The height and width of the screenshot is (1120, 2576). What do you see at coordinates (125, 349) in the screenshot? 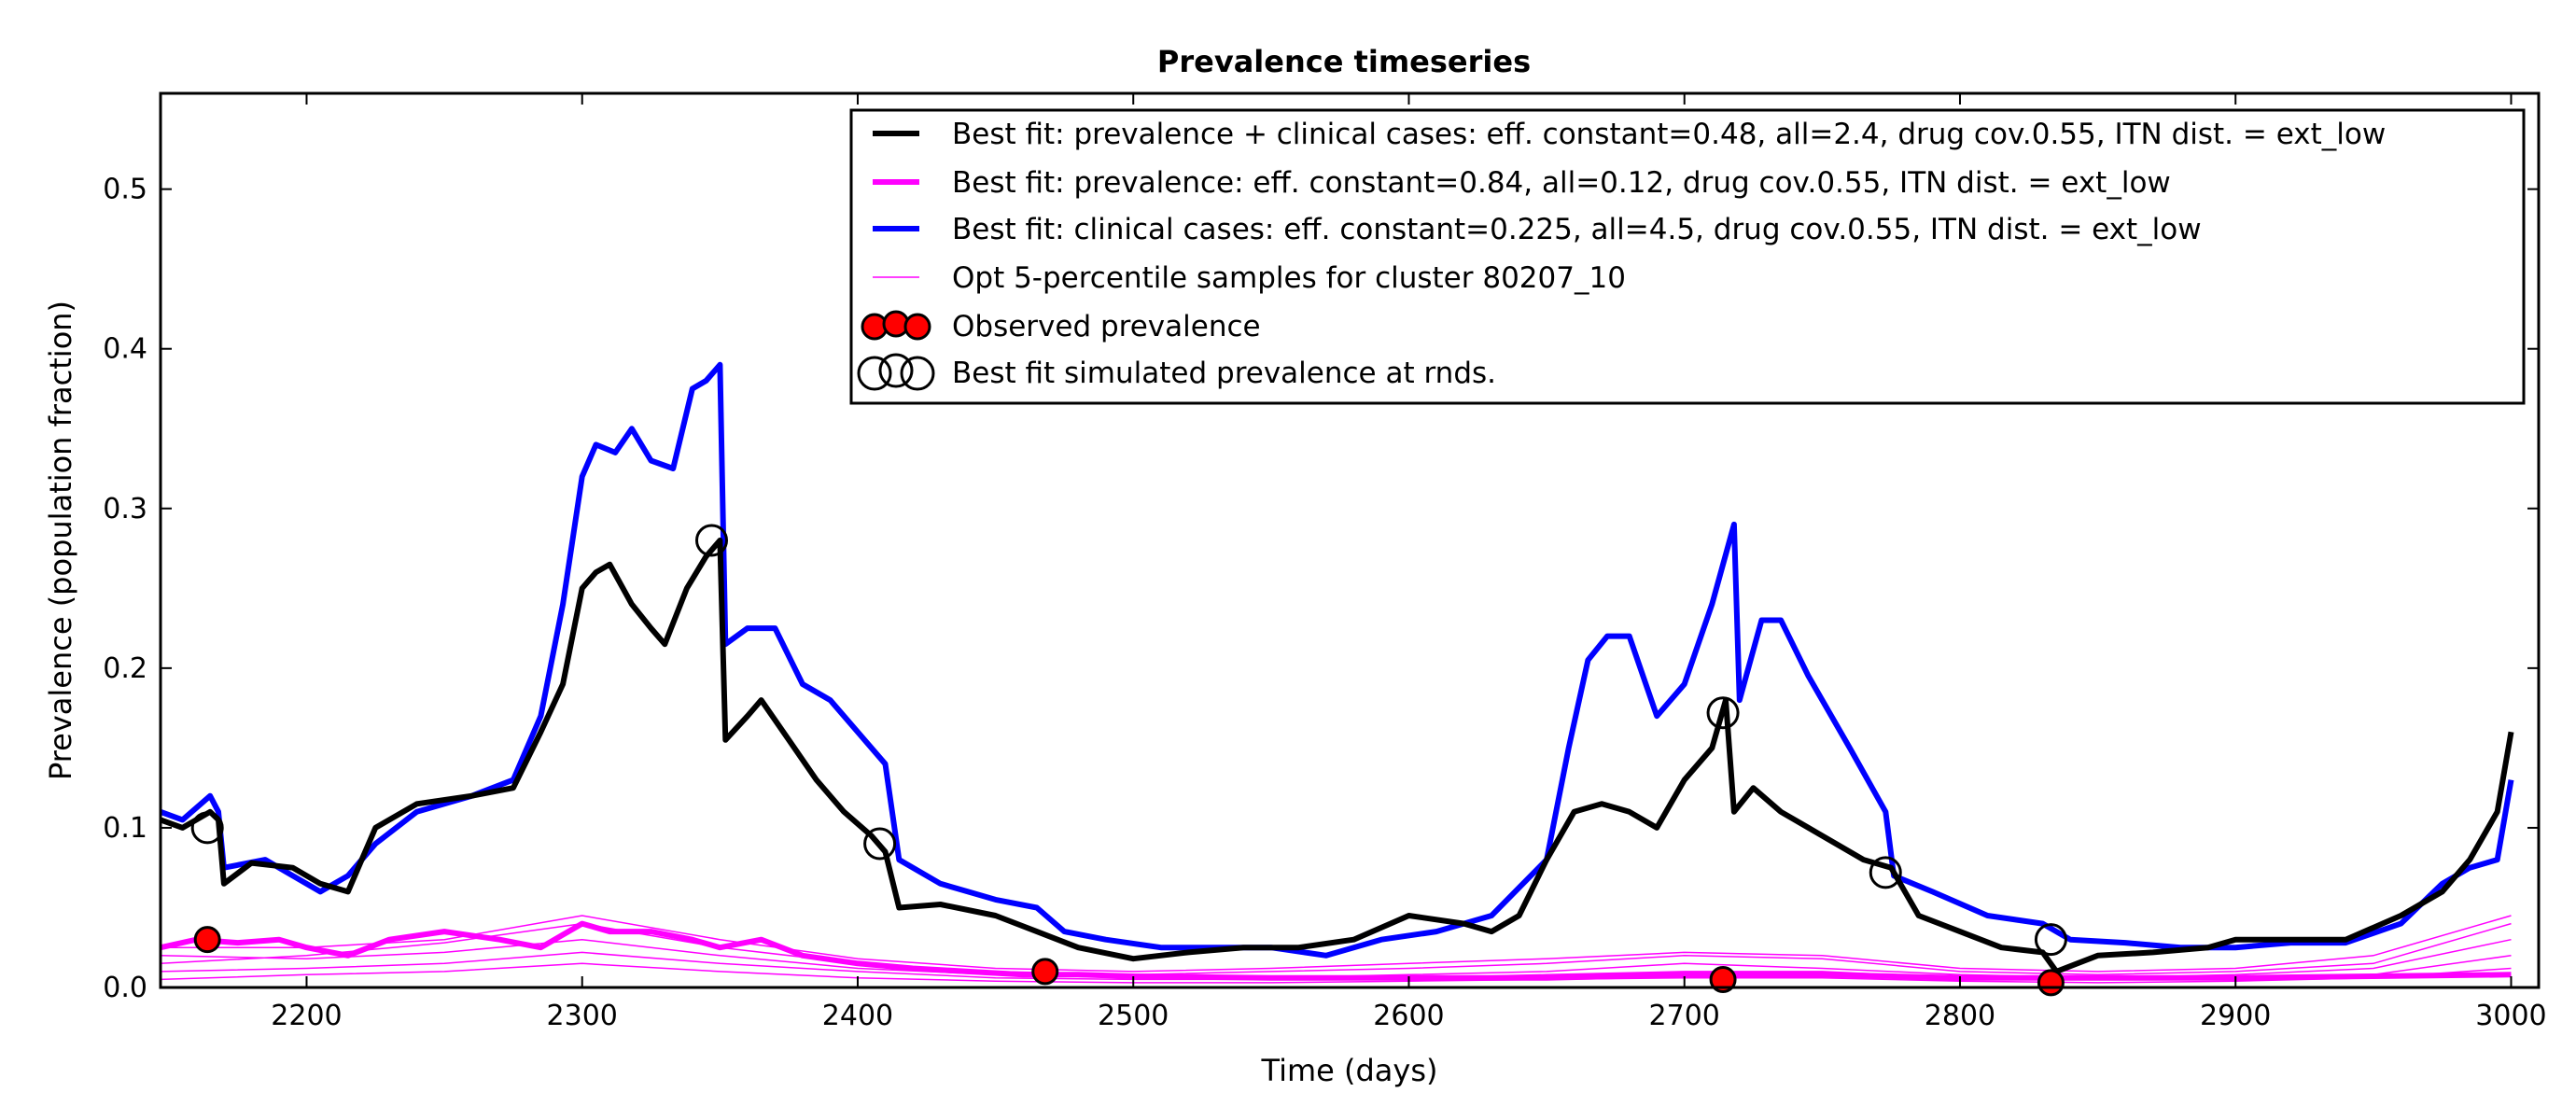
I see `y-tick-label: 0.4` at bounding box center [125, 349].